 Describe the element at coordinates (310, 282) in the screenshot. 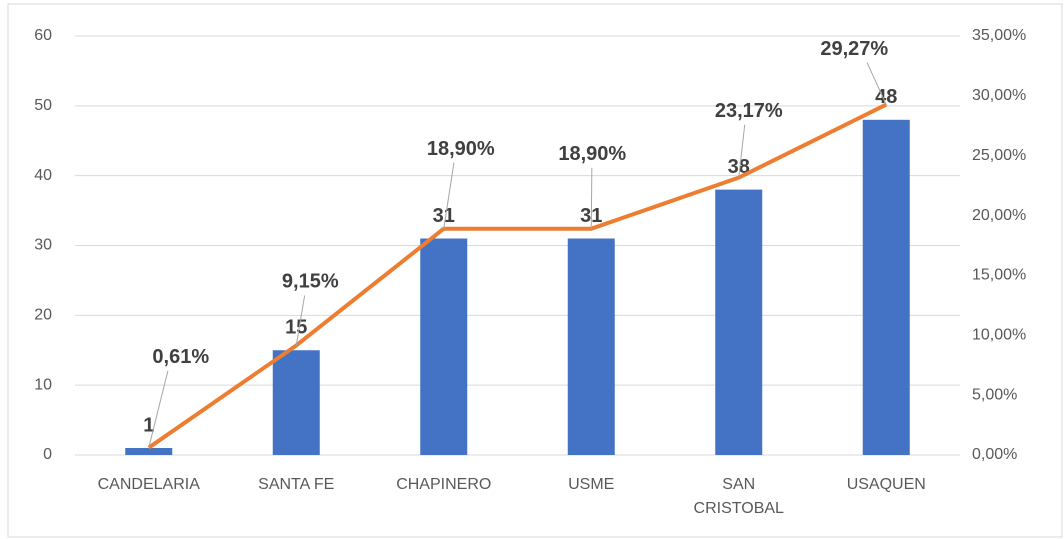

I see `line-value-label: 9,15%` at that location.